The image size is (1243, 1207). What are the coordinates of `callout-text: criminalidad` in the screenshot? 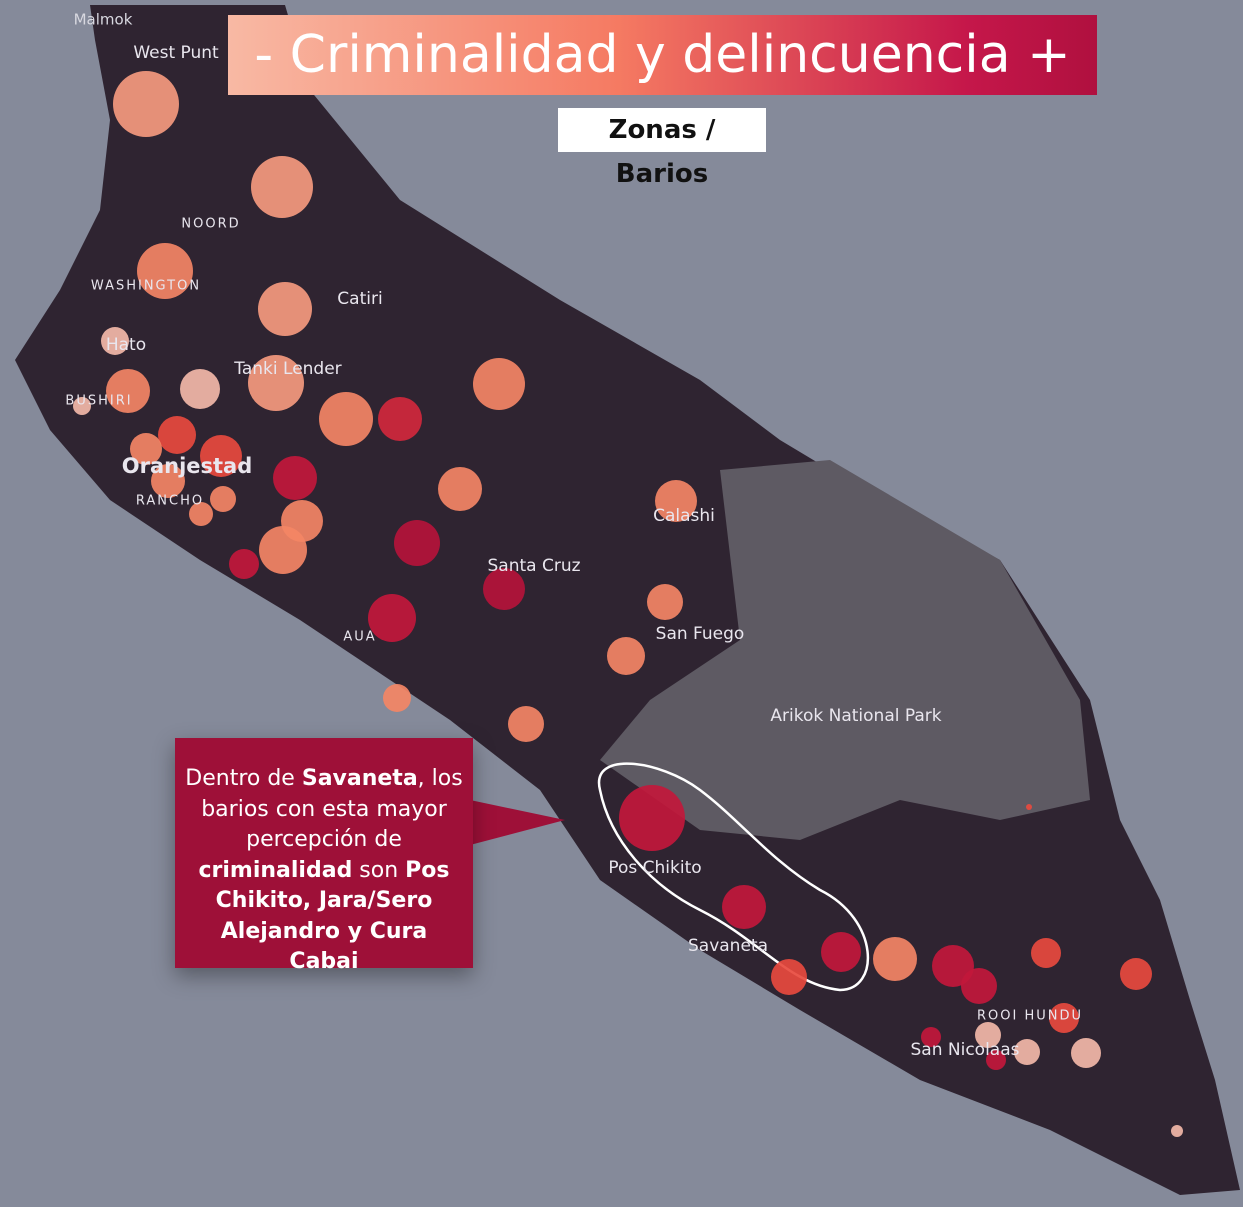 It's located at (275, 870).